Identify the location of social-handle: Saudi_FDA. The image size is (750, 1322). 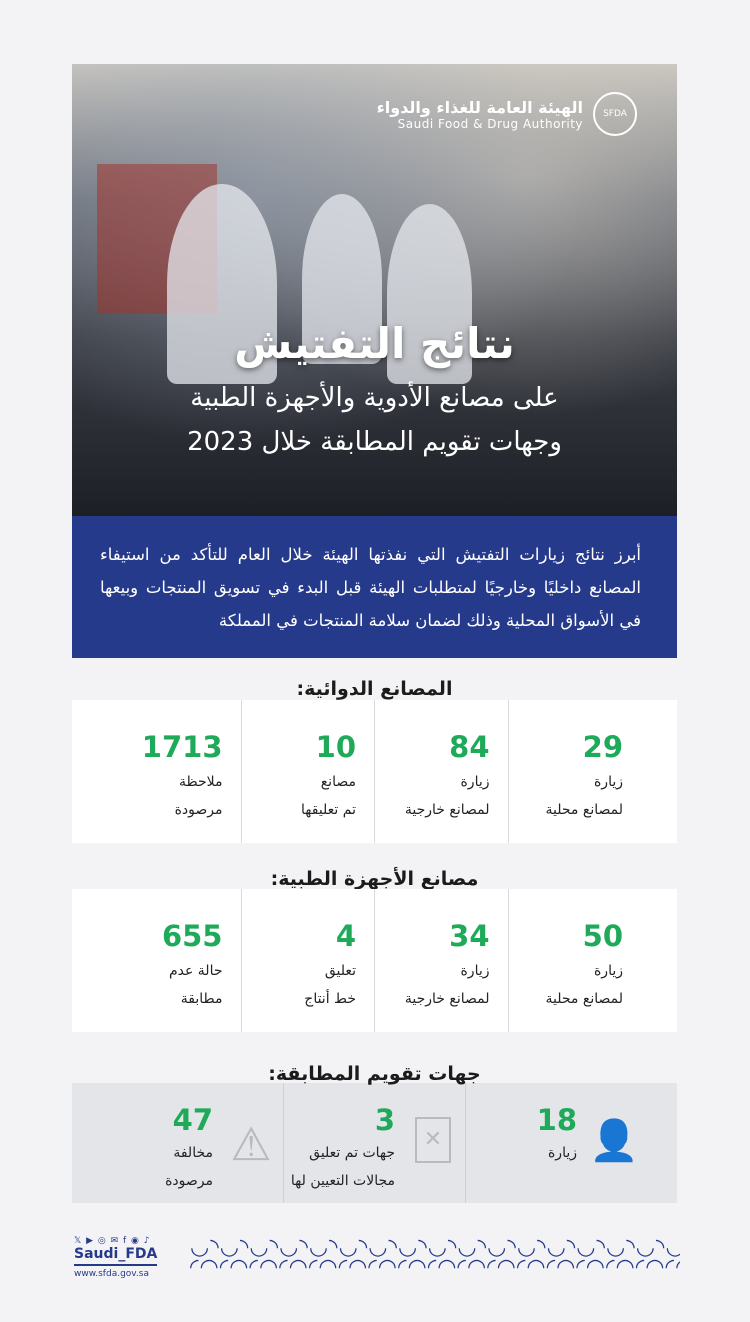
(116, 1256).